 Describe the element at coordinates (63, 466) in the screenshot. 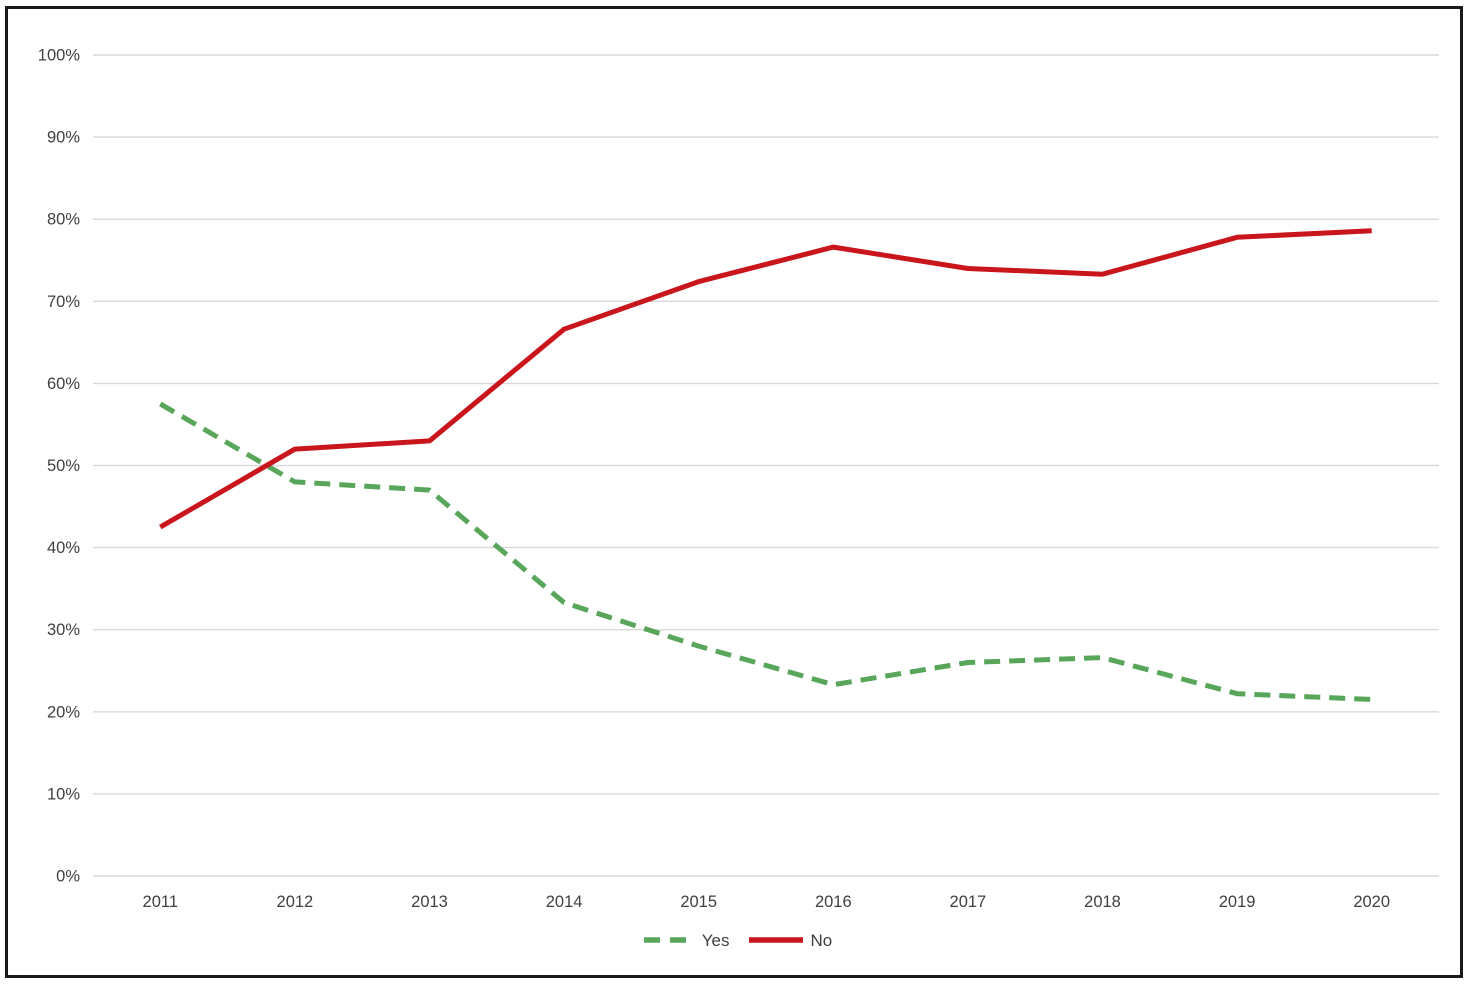

I see `y-tick-label: 50%` at that location.